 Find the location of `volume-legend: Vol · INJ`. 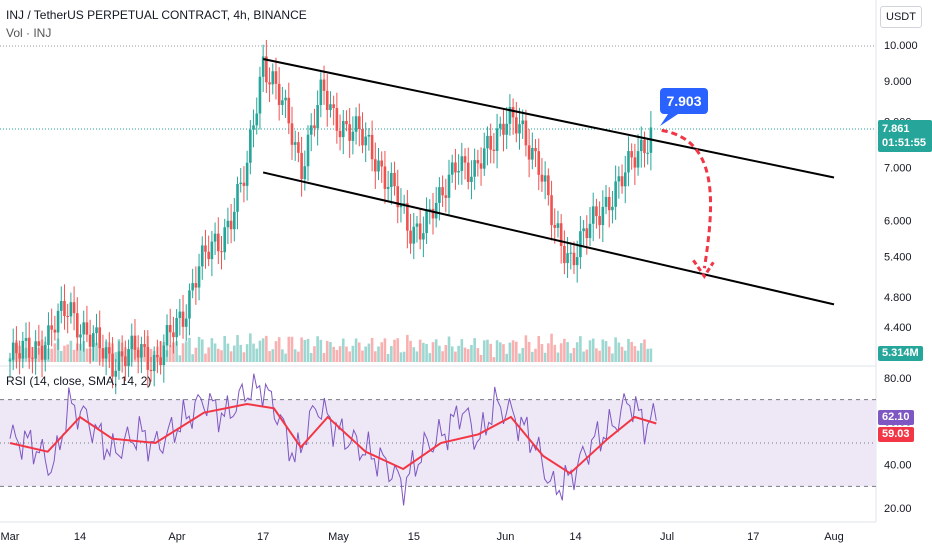

volume-legend: Vol · INJ is located at coordinates (29, 33).